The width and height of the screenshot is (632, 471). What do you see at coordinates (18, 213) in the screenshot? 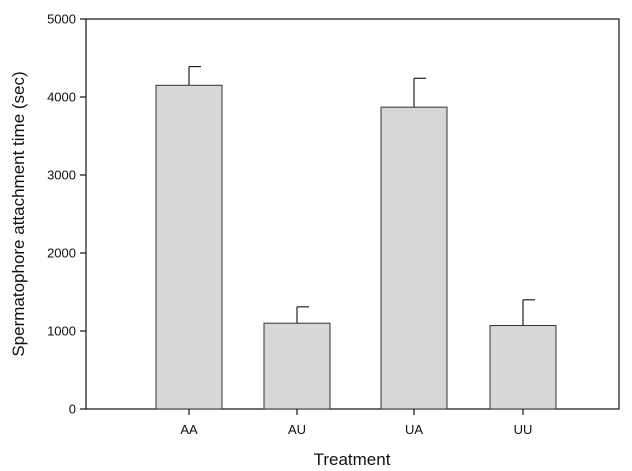
I see `y-axis-title: Spermatophore attachment time (sec)` at bounding box center [18, 213].